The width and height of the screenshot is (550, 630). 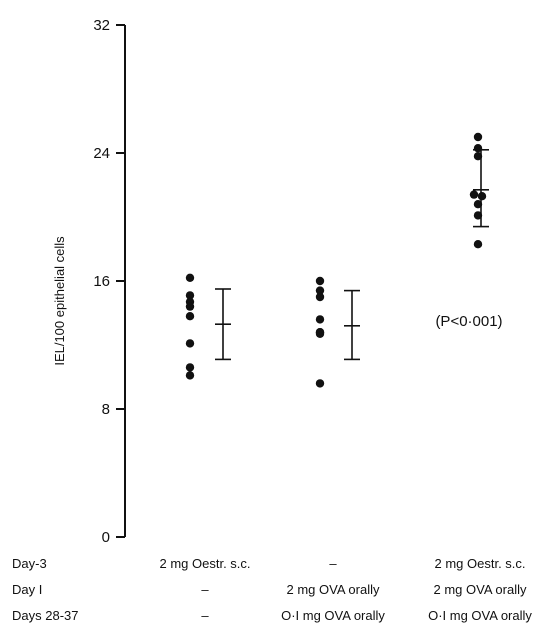 I want to click on y-tick-label: 0, so click(x=106, y=537).